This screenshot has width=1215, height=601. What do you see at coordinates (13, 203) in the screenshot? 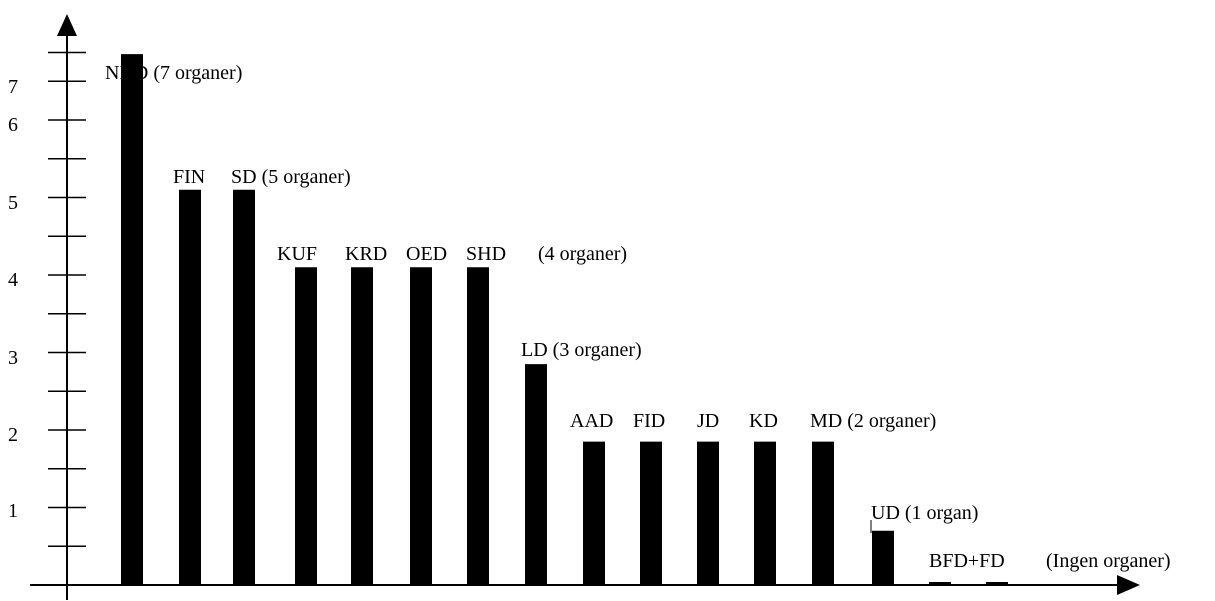
I see `y-tick-label: 5` at bounding box center [13, 203].